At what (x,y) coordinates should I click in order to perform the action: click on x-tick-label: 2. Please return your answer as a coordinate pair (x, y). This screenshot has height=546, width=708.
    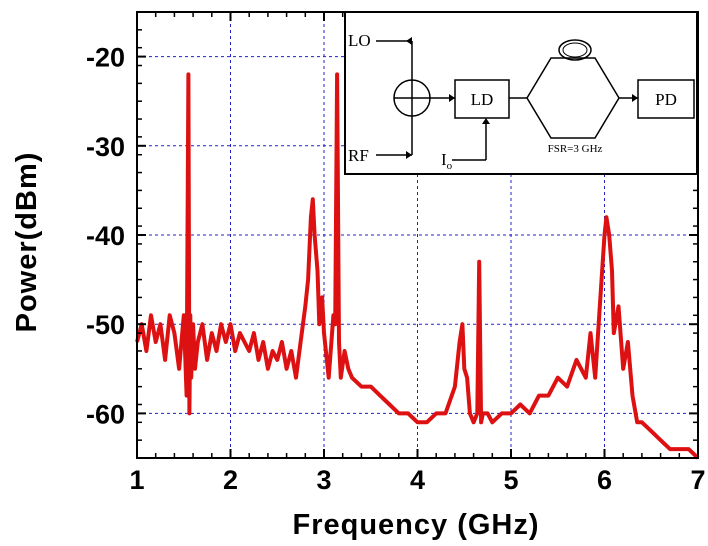
    Looking at the image, I should click on (230, 480).